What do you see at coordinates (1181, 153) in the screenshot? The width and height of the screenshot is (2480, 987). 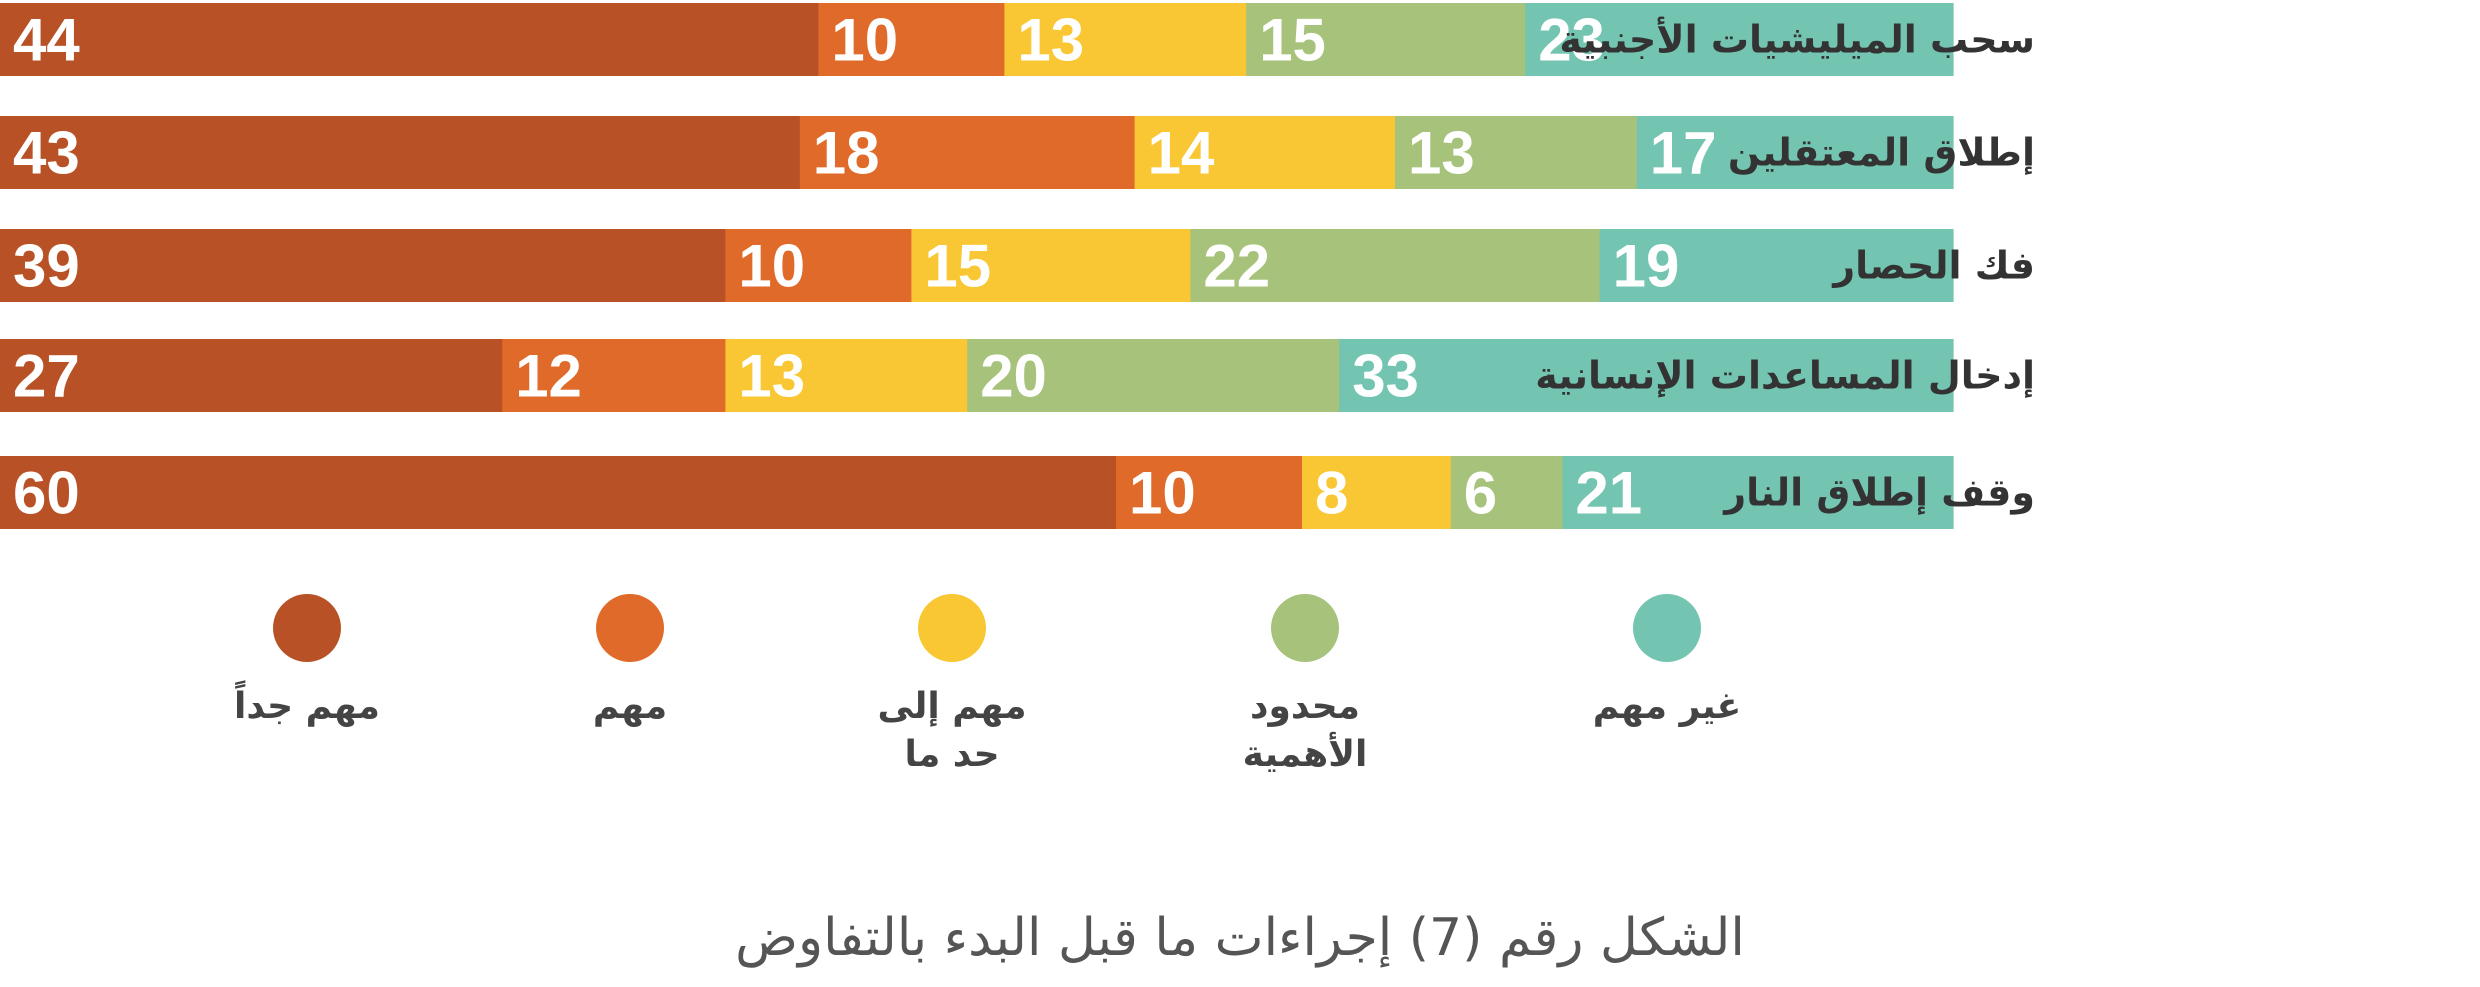 I see `value-label: 14` at bounding box center [1181, 153].